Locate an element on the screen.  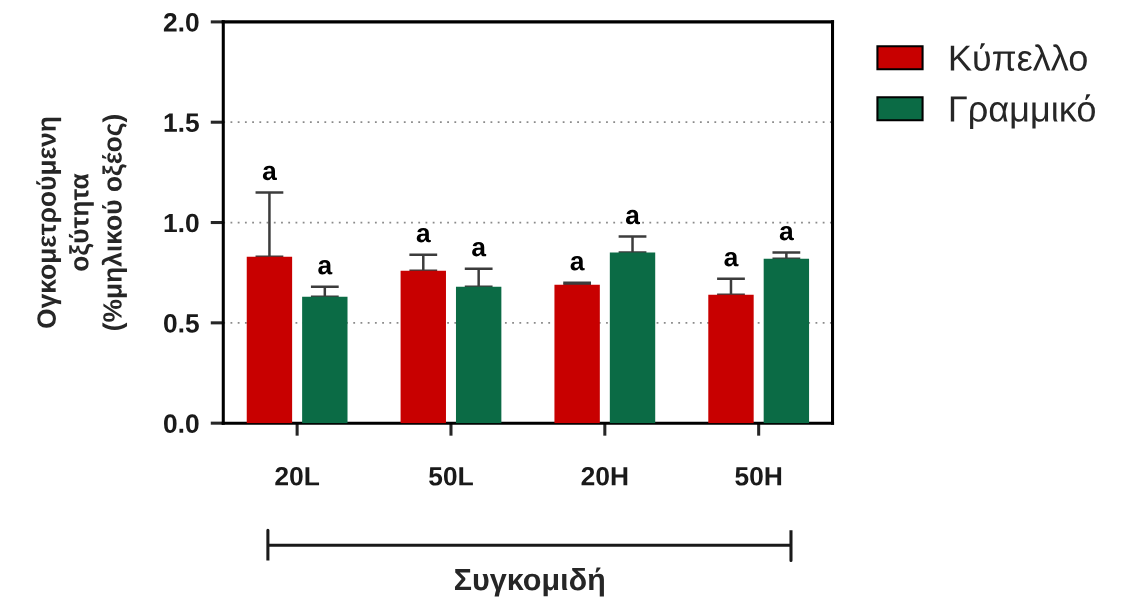
x-tick-label: 50L is located at coordinates (451, 476).